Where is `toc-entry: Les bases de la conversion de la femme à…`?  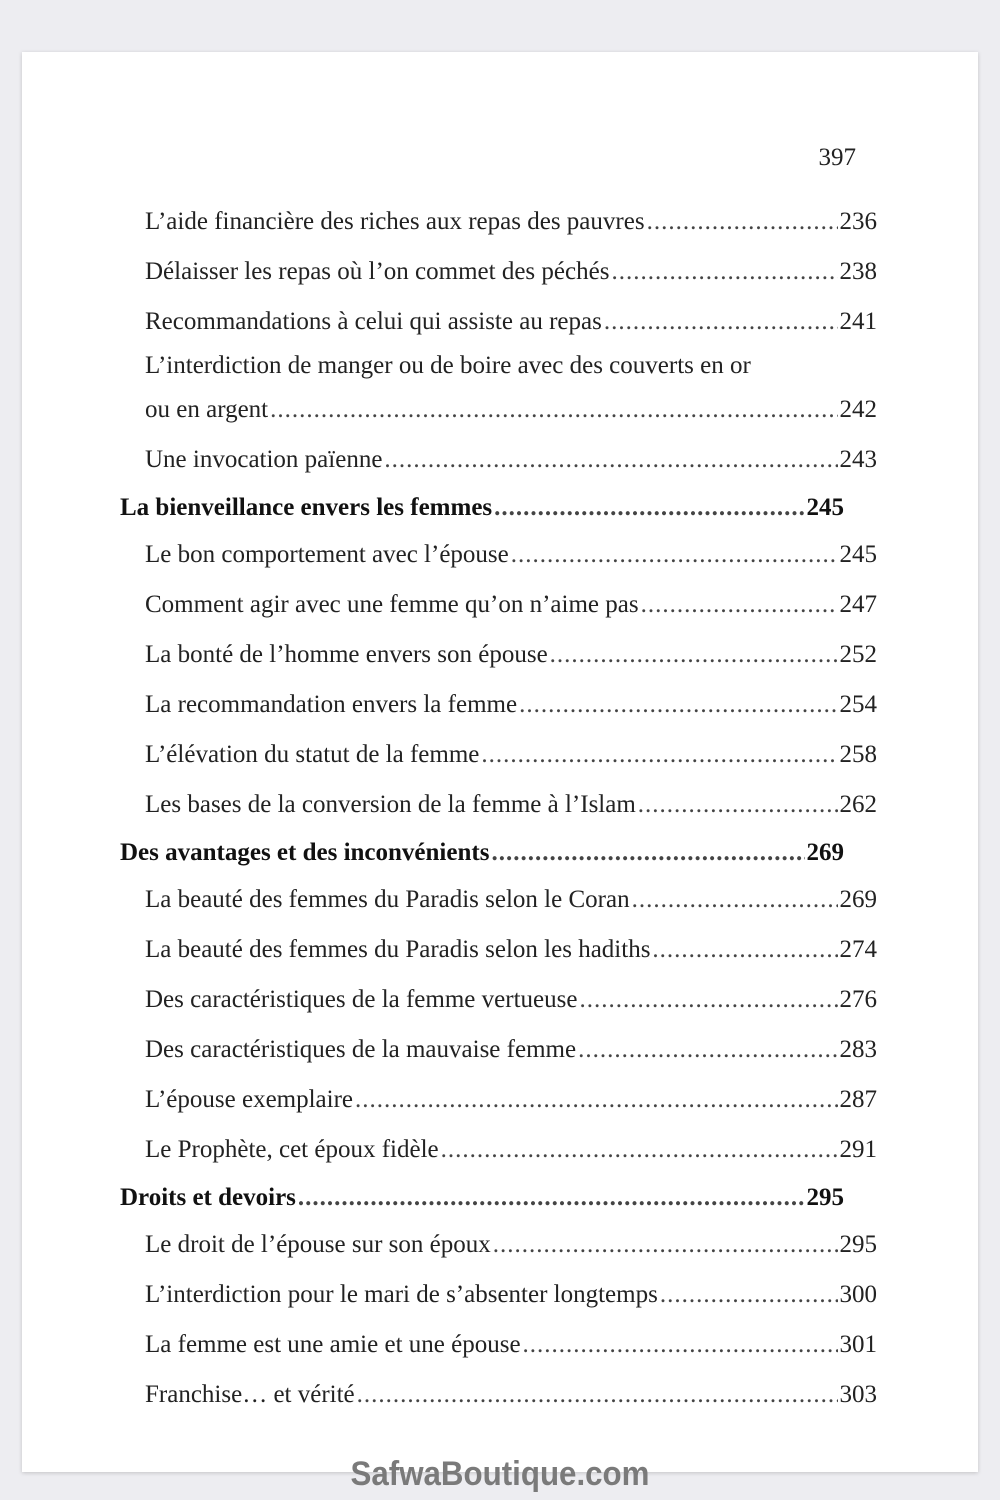
toc-entry: Les bases de la conversion de la femme à… is located at coordinates (511, 805).